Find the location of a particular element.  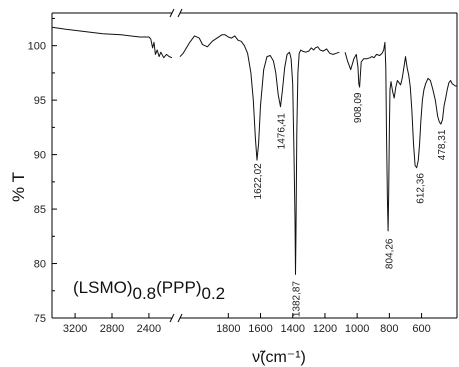

peak-label: 1382,87 is located at coordinates (297, 299).